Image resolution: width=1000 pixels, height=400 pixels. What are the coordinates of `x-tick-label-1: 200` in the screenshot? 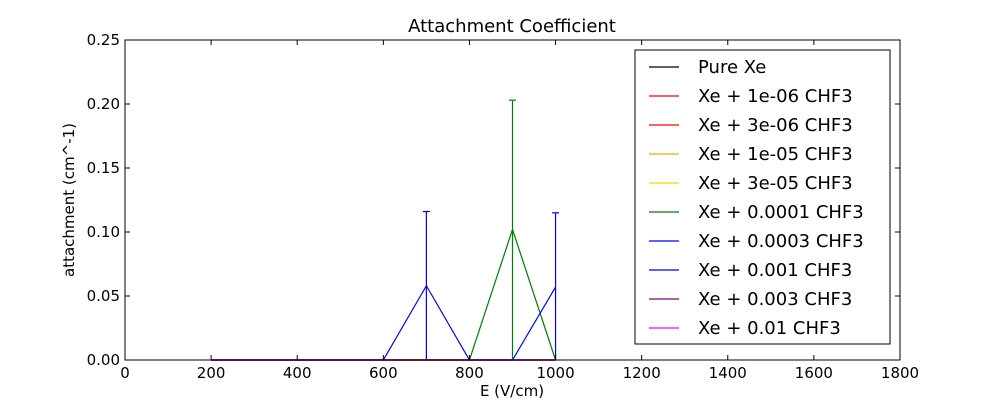 It's located at (211, 373).